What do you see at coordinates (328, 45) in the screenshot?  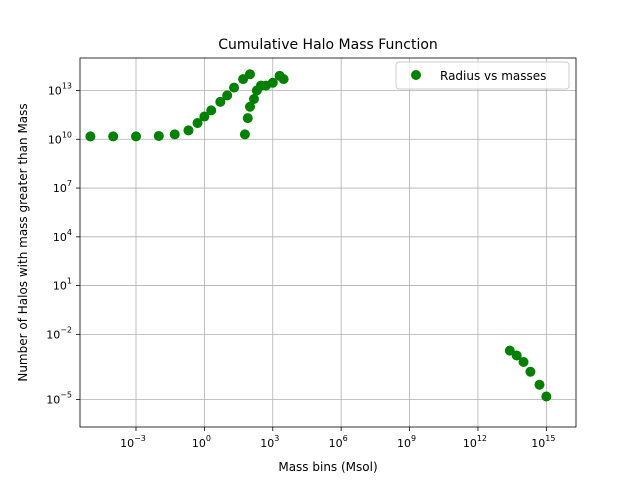 I see `chart-title: Cumulative Halo Mass Function` at bounding box center [328, 45].